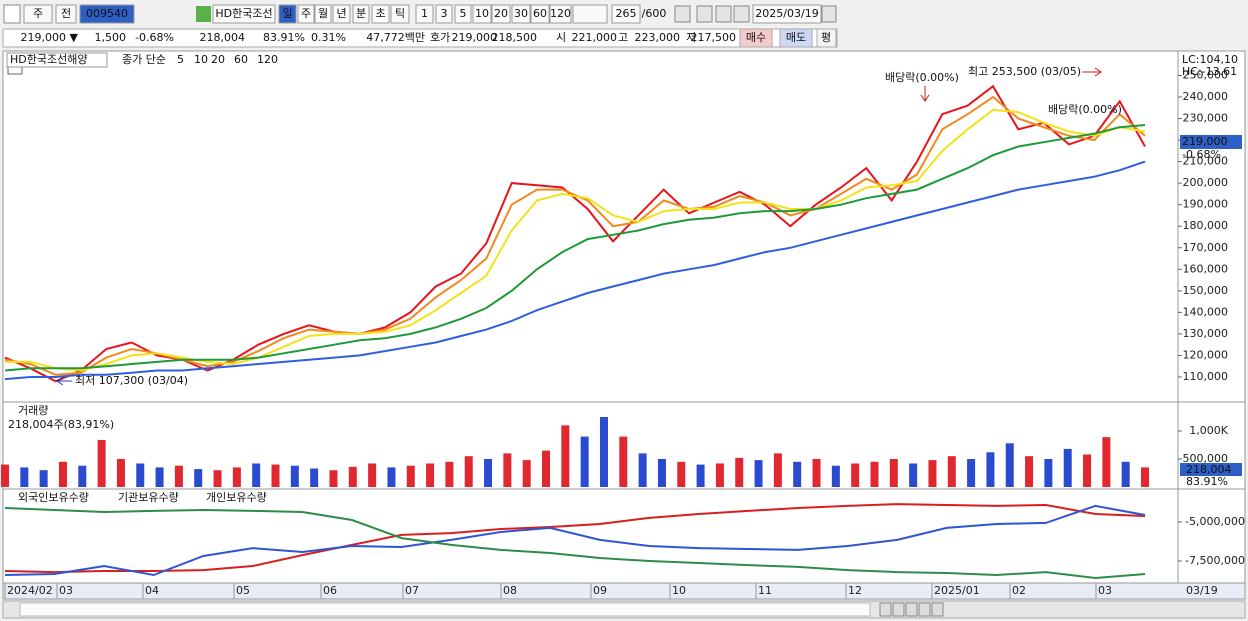 Image resolution: width=1248 pixels, height=621 pixels. I want to click on toolbar-label: 5, so click(463, 13).